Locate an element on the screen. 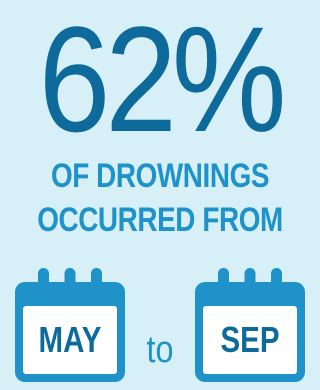  end-month-label: SEP is located at coordinates (250, 339).